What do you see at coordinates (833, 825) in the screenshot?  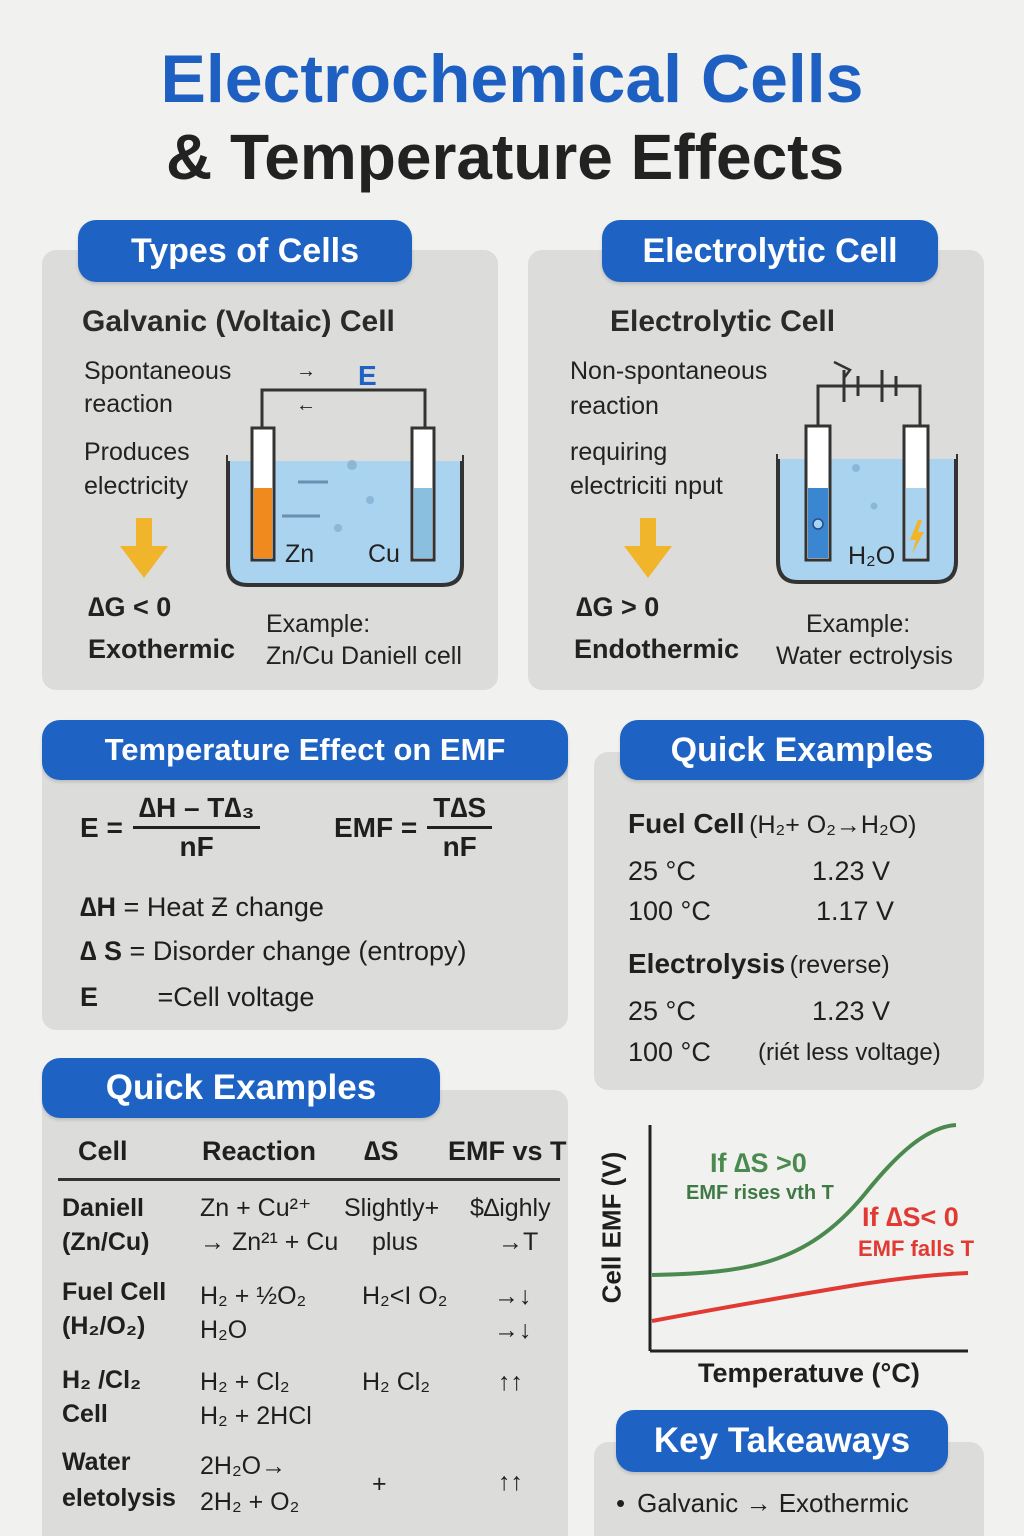 I see `fuel-cell-reaction: (H₂+ O₂→H₂O)` at bounding box center [833, 825].